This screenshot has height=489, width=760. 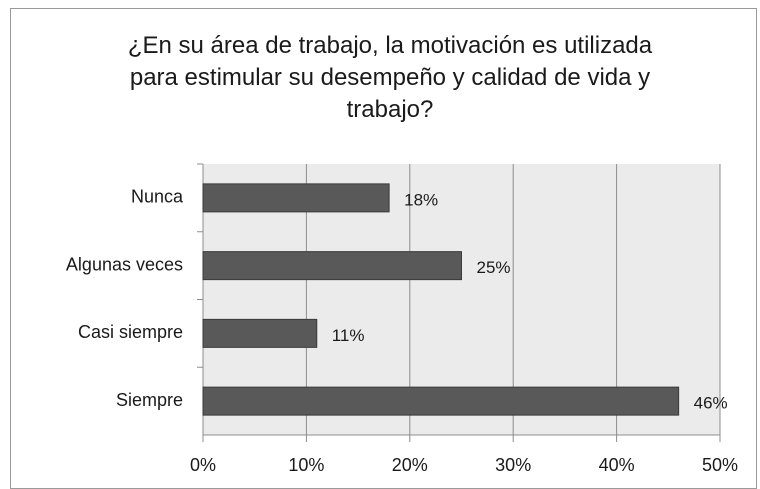 What do you see at coordinates (421, 199) in the screenshot?
I see `data-label: 18%` at bounding box center [421, 199].